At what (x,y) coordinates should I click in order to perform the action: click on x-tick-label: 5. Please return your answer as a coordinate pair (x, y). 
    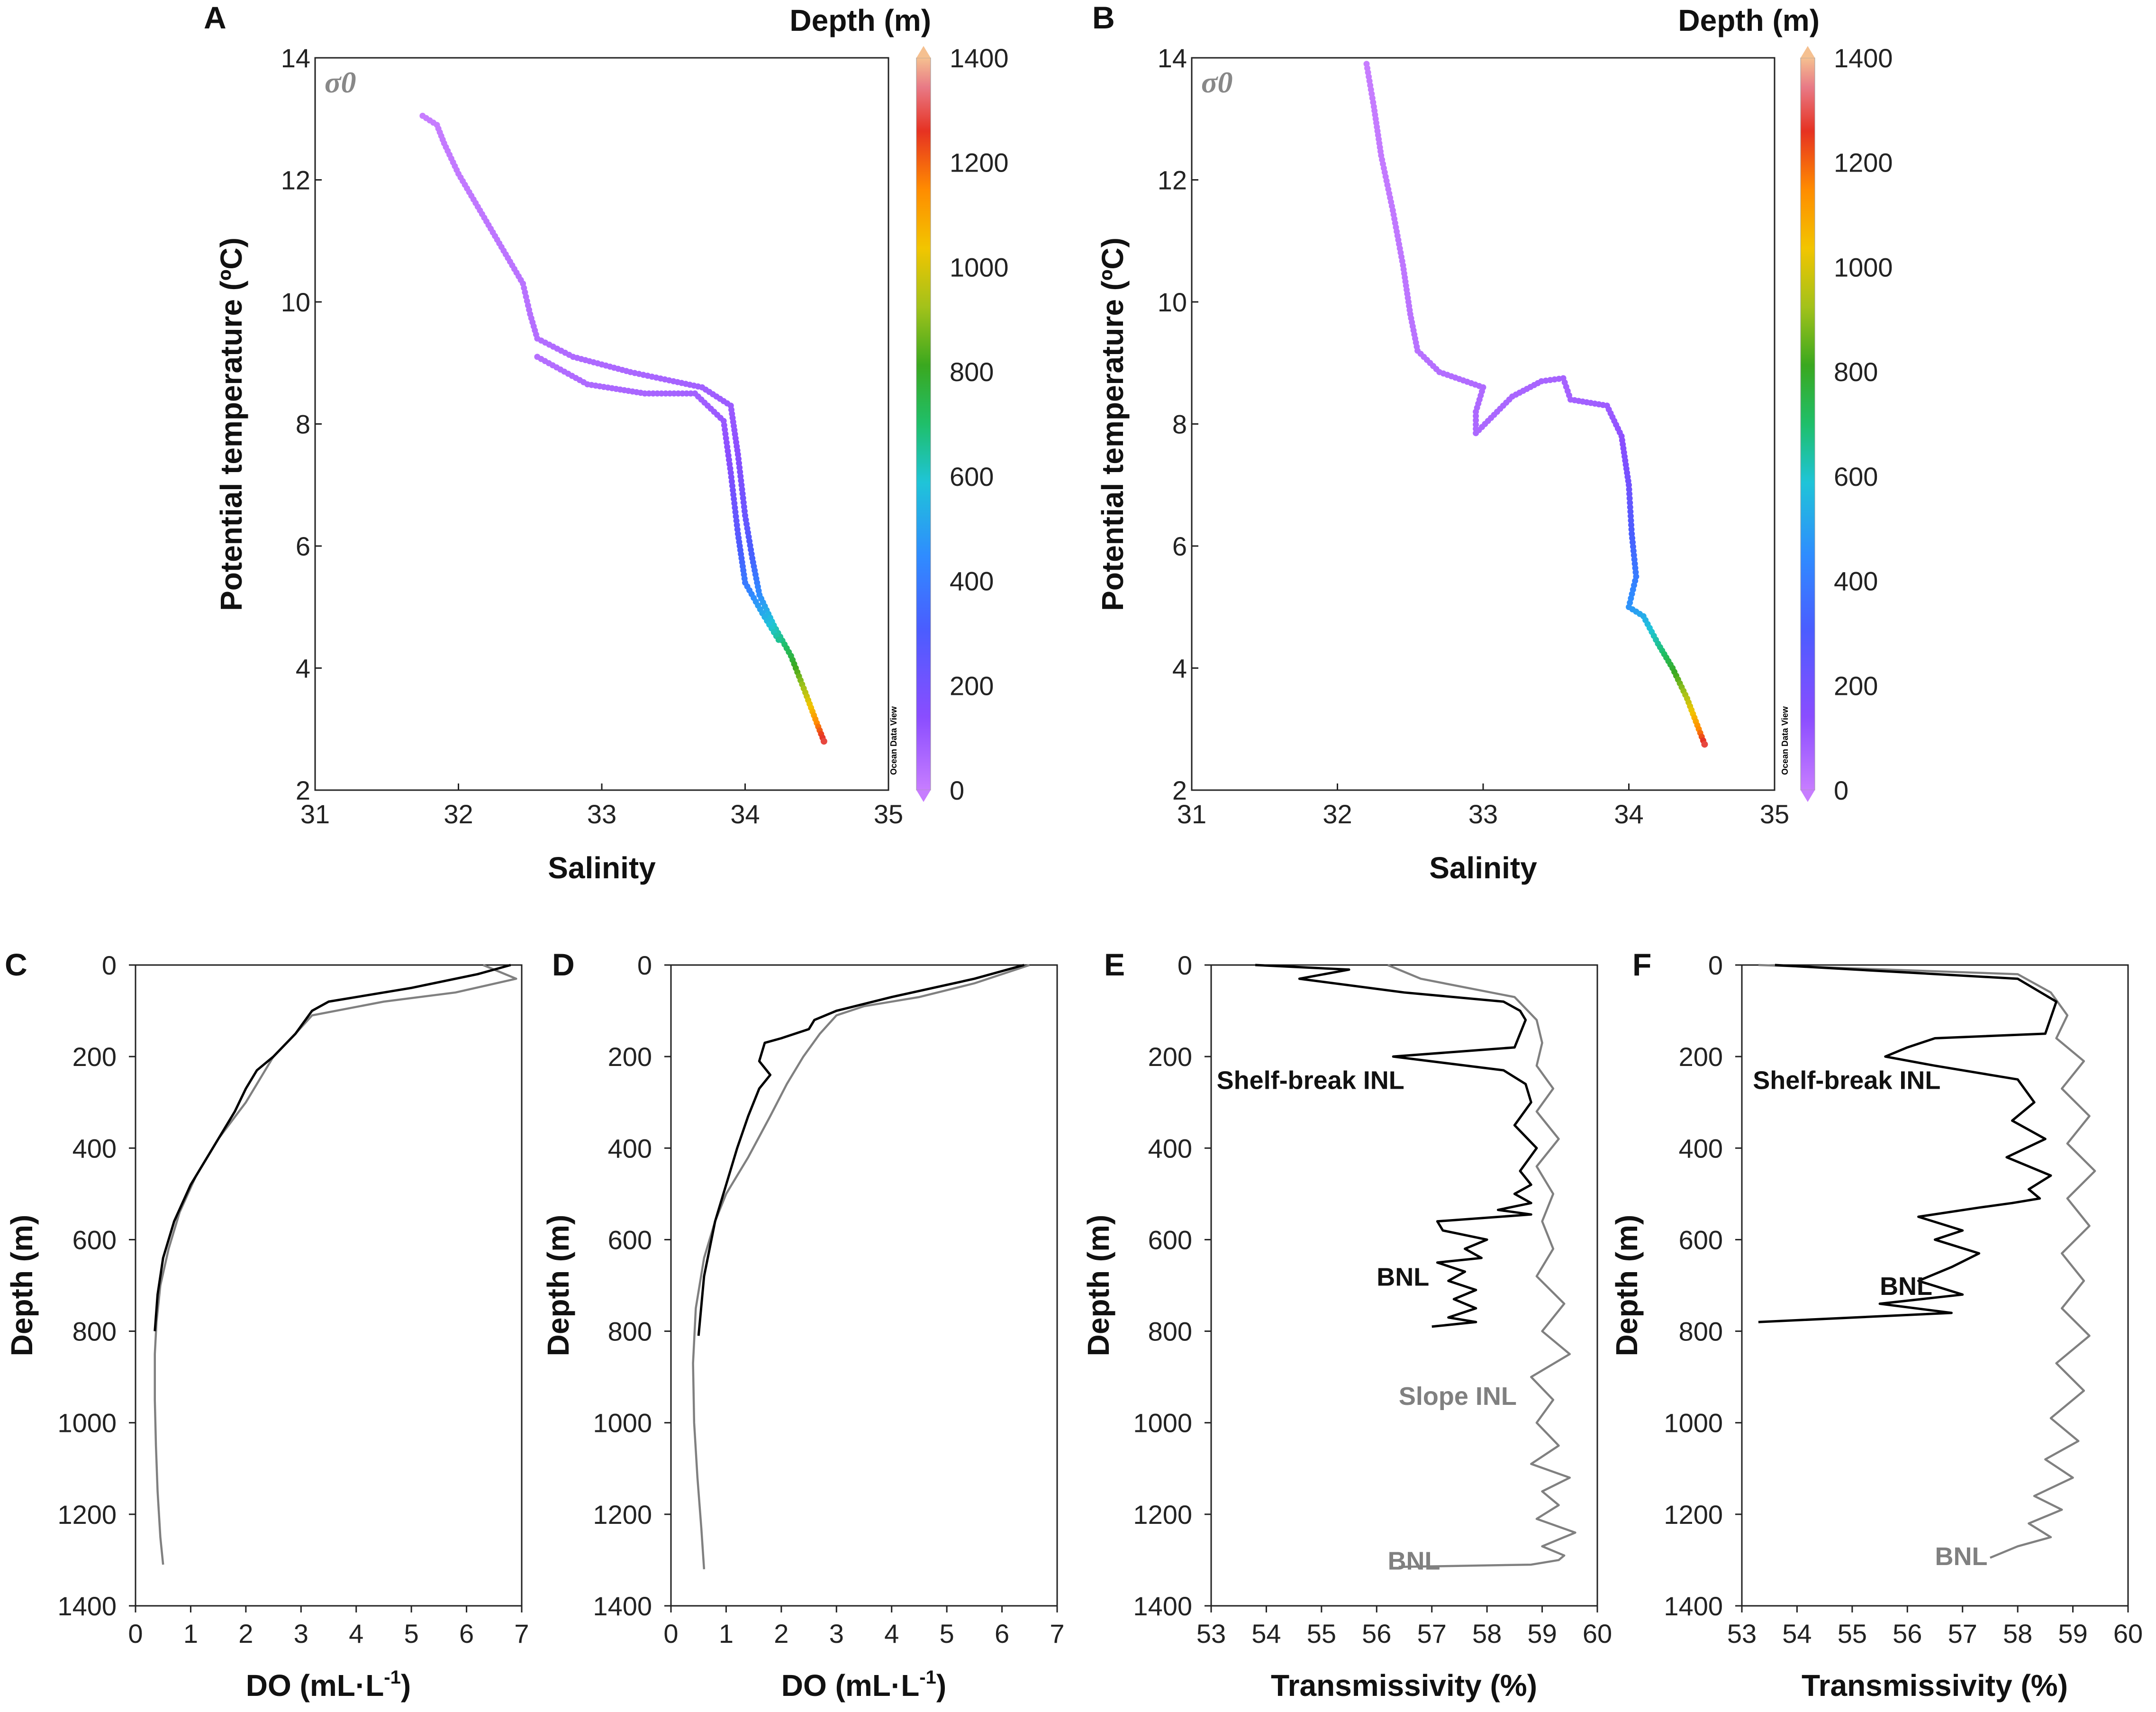
    Looking at the image, I should click on (412, 1633).